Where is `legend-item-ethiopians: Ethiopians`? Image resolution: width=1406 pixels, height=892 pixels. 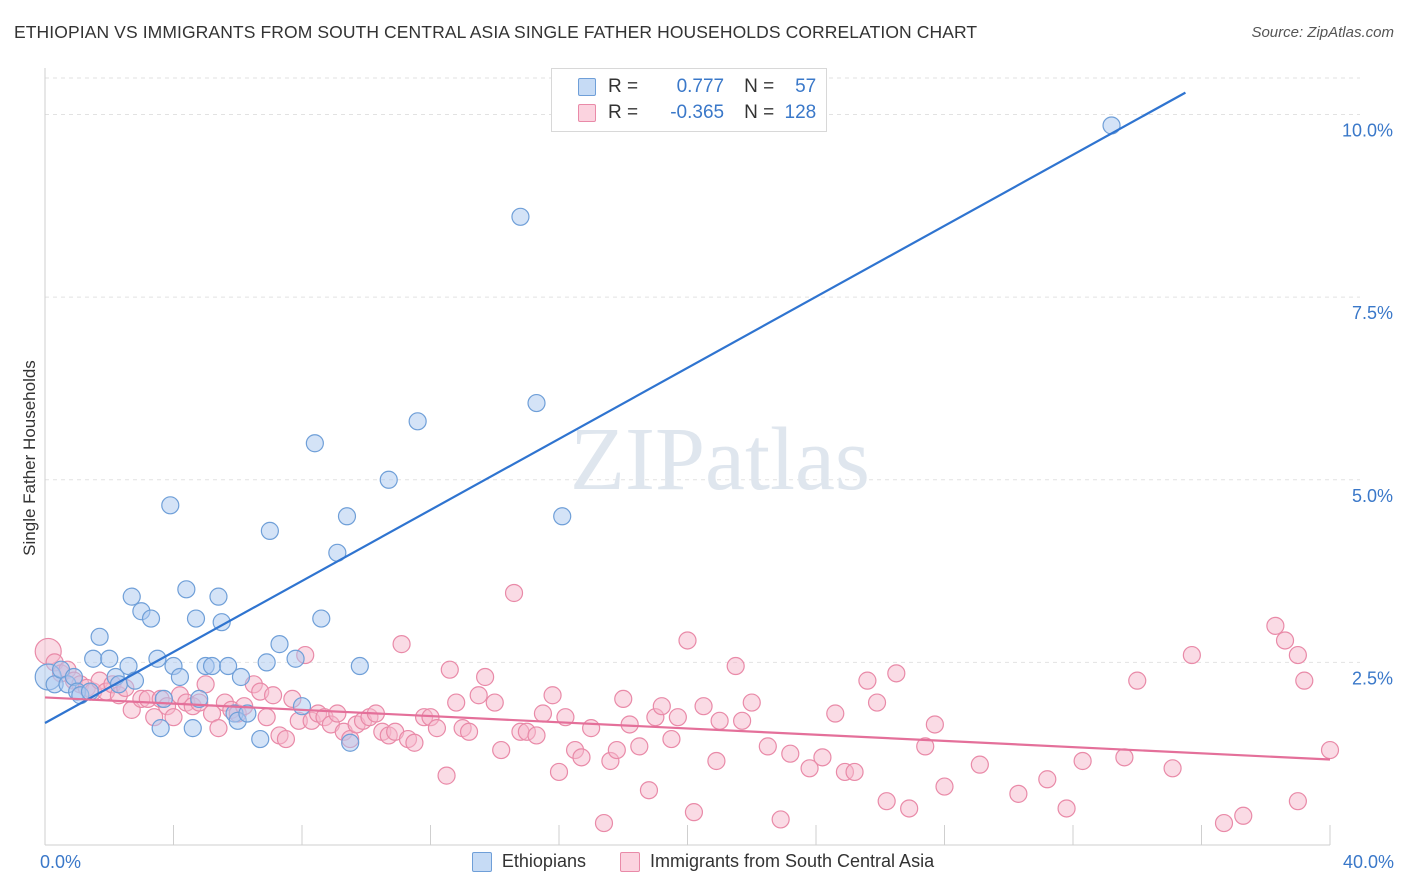
legend-item-ethiopians: Ethiopians is located at coordinates (528, 861).